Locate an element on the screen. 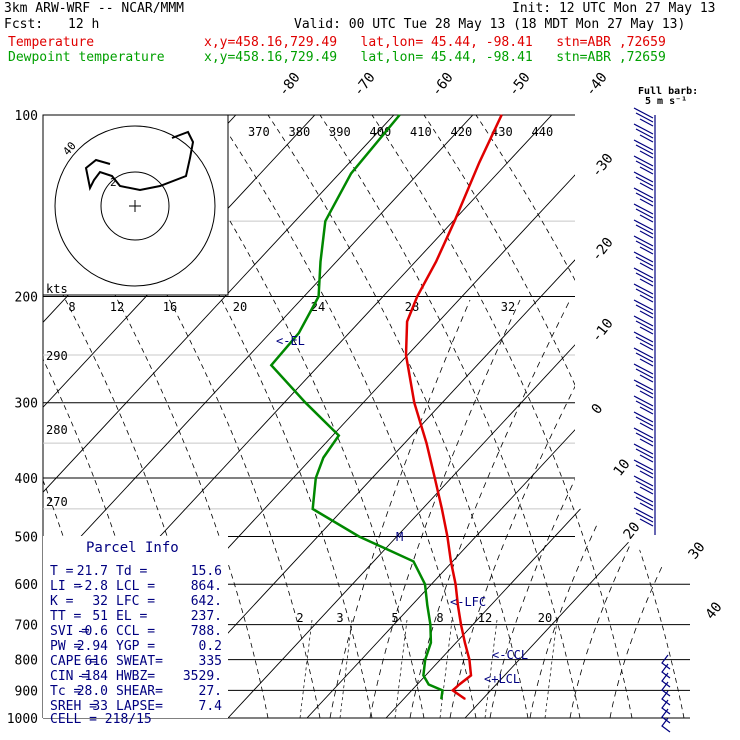 The width and height of the screenshot is (740, 740). temperature-legend: Temperature is located at coordinates (51, 42).